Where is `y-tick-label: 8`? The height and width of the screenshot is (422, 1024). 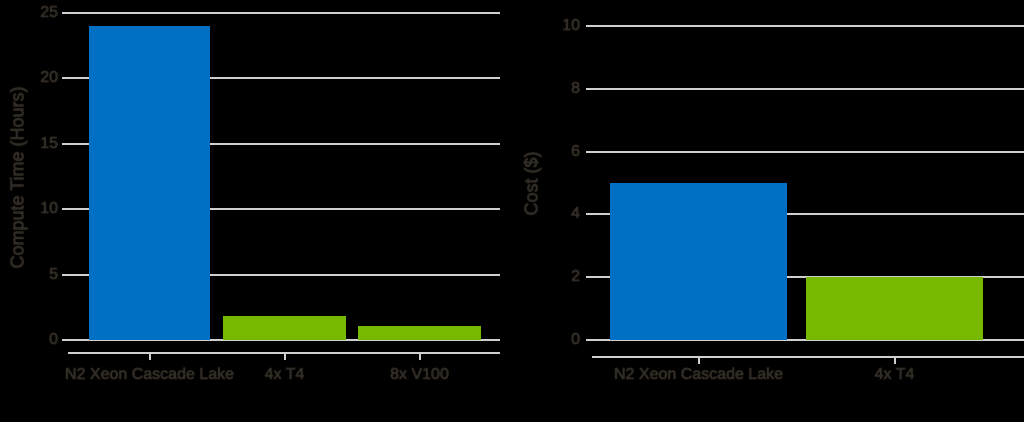
y-tick-label: 8 is located at coordinates (575, 88).